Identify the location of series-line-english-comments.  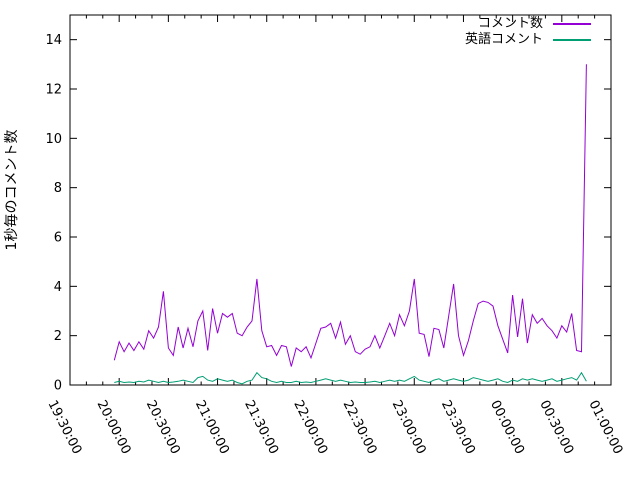
(350, 378).